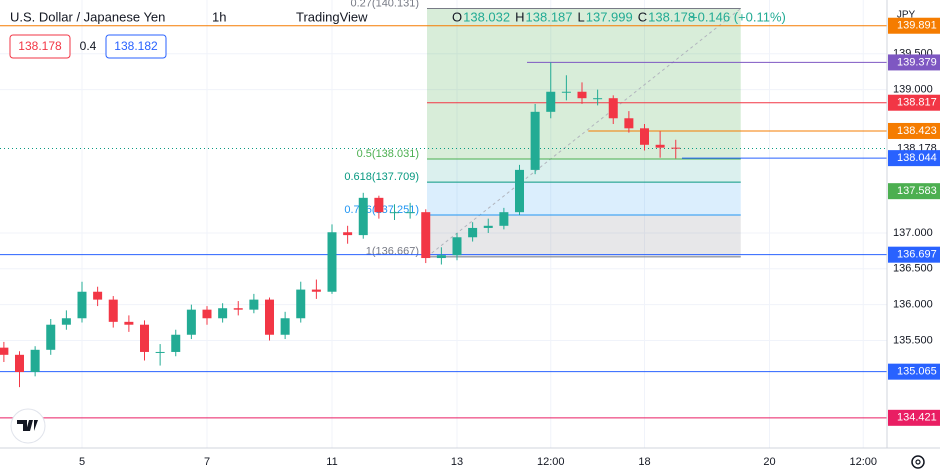  What do you see at coordinates (769, 462) in the screenshot?
I see `x-tick-label: 20` at bounding box center [769, 462].